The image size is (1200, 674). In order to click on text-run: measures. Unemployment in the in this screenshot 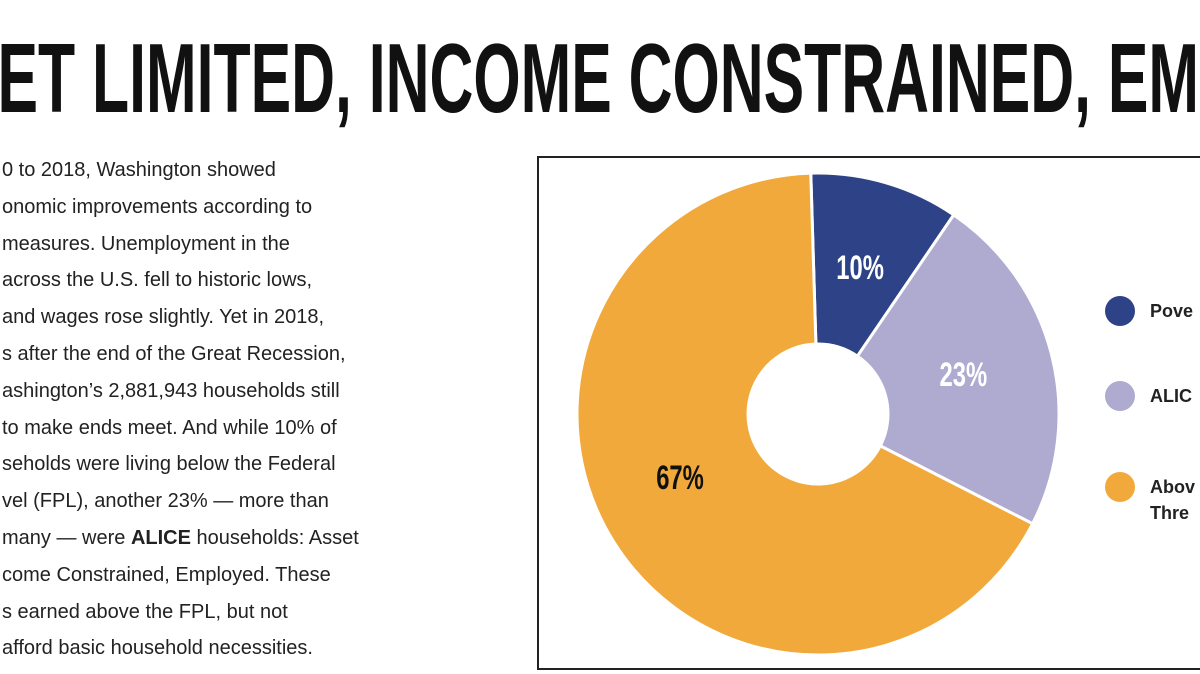, I will do `click(146, 243)`.